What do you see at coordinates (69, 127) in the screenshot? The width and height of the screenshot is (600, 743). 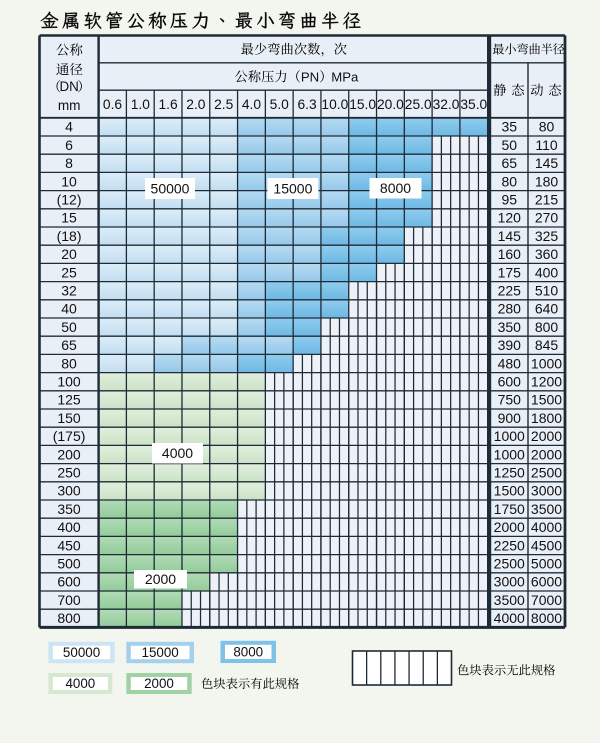 I see `svg-text: 4` at bounding box center [69, 127].